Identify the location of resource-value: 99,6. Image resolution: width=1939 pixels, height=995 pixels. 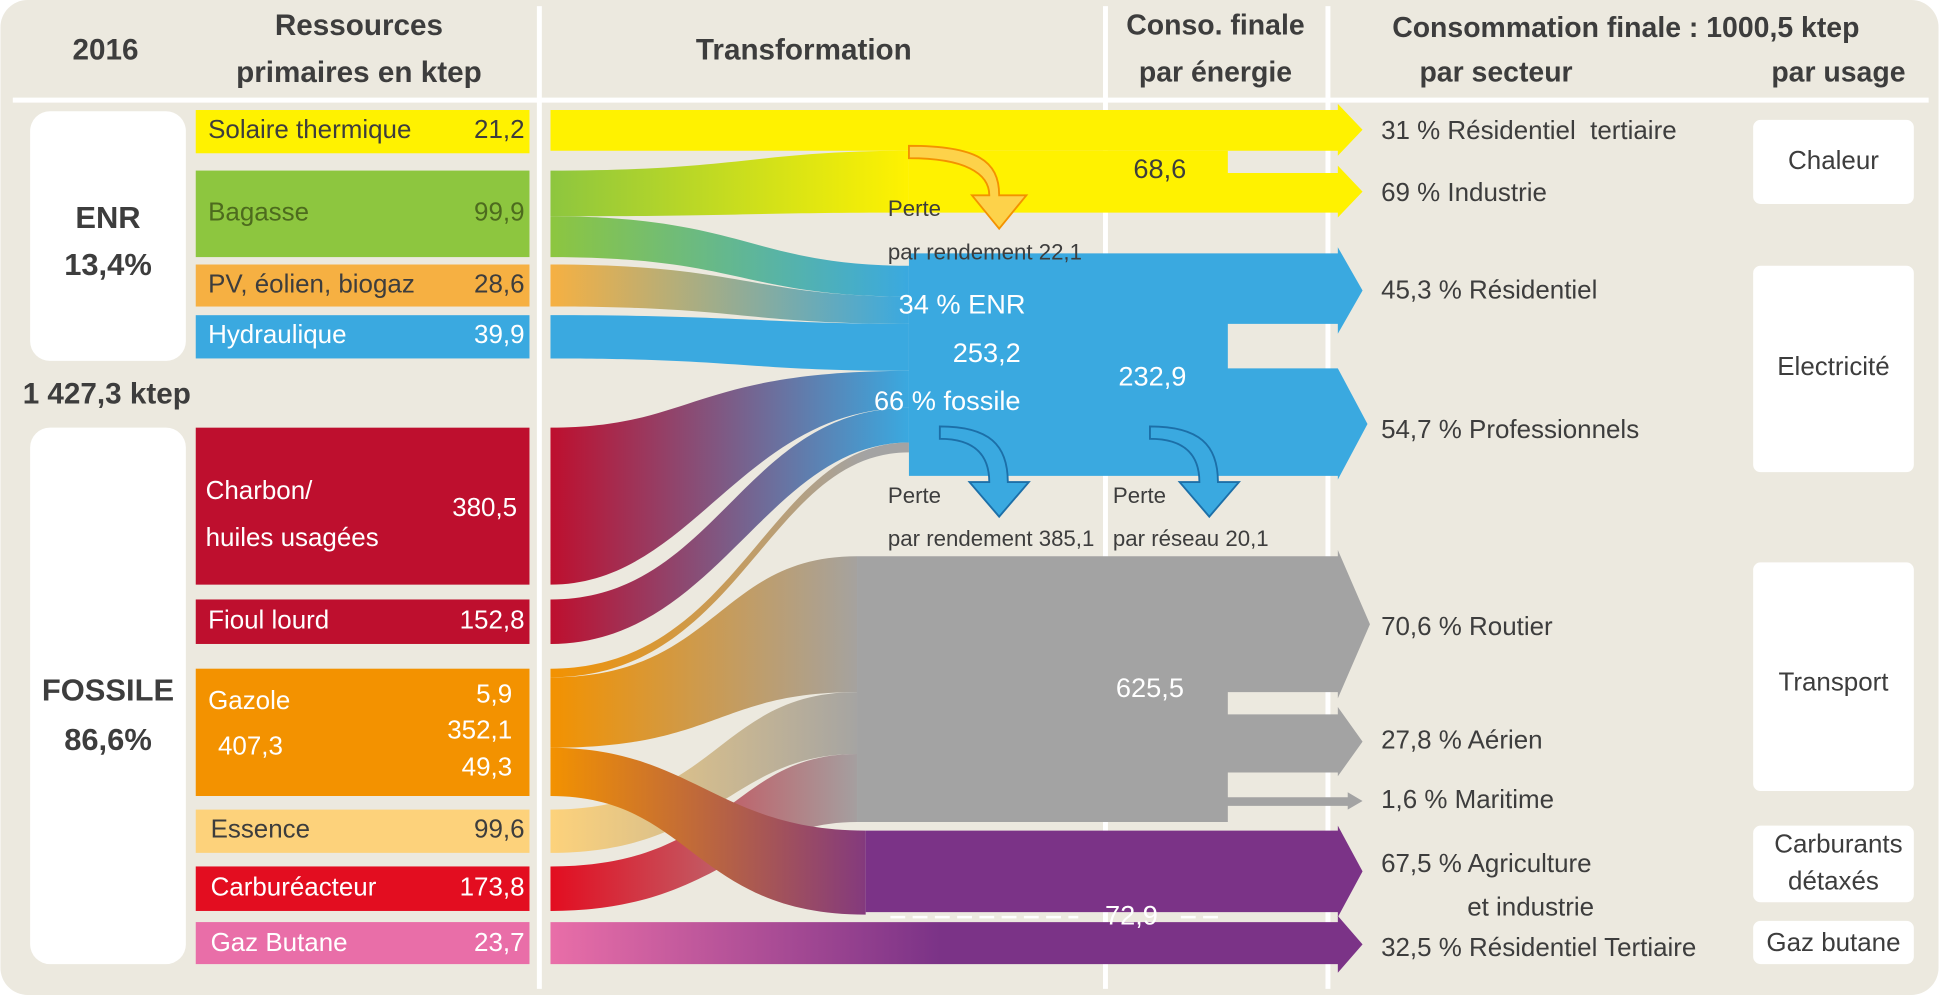
(499, 829).